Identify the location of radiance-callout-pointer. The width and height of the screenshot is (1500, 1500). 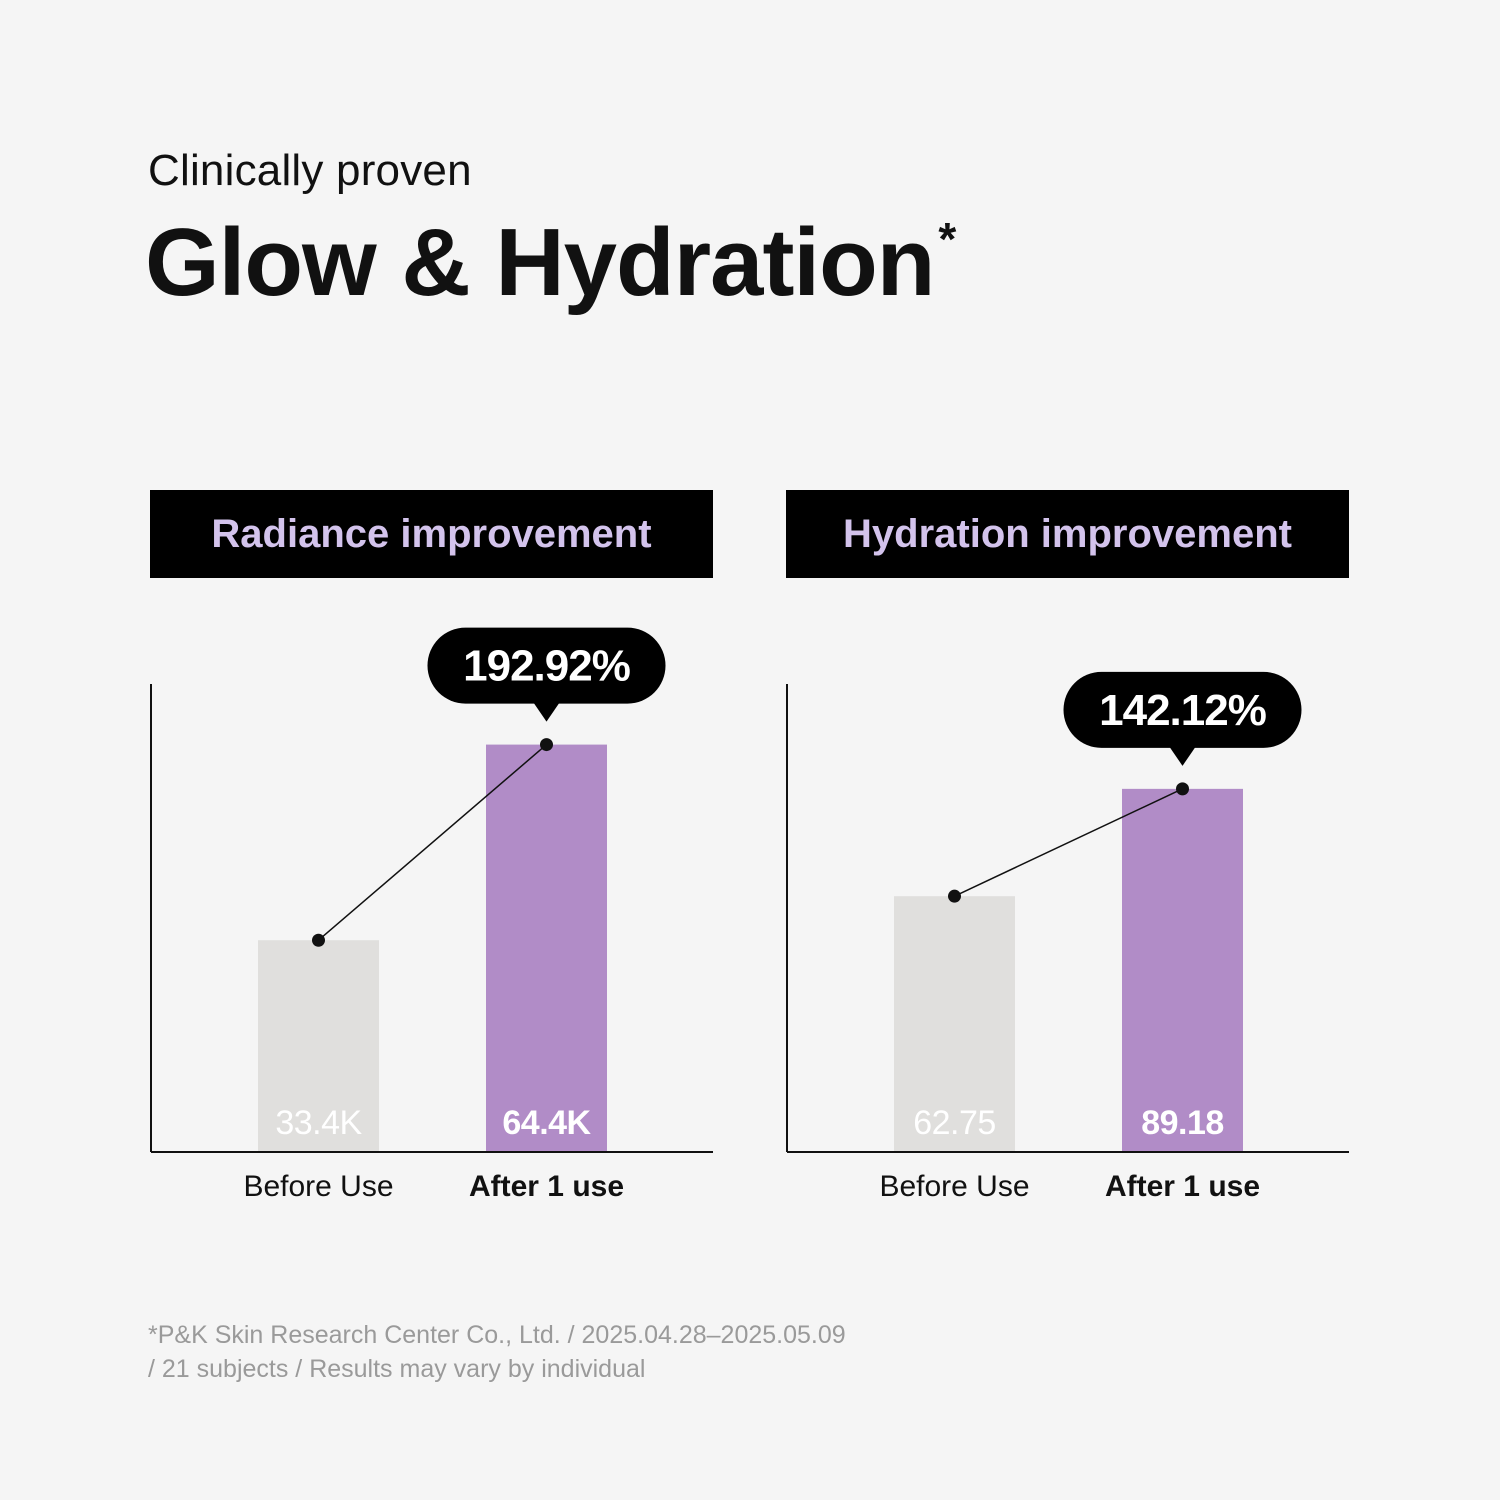
(546, 712).